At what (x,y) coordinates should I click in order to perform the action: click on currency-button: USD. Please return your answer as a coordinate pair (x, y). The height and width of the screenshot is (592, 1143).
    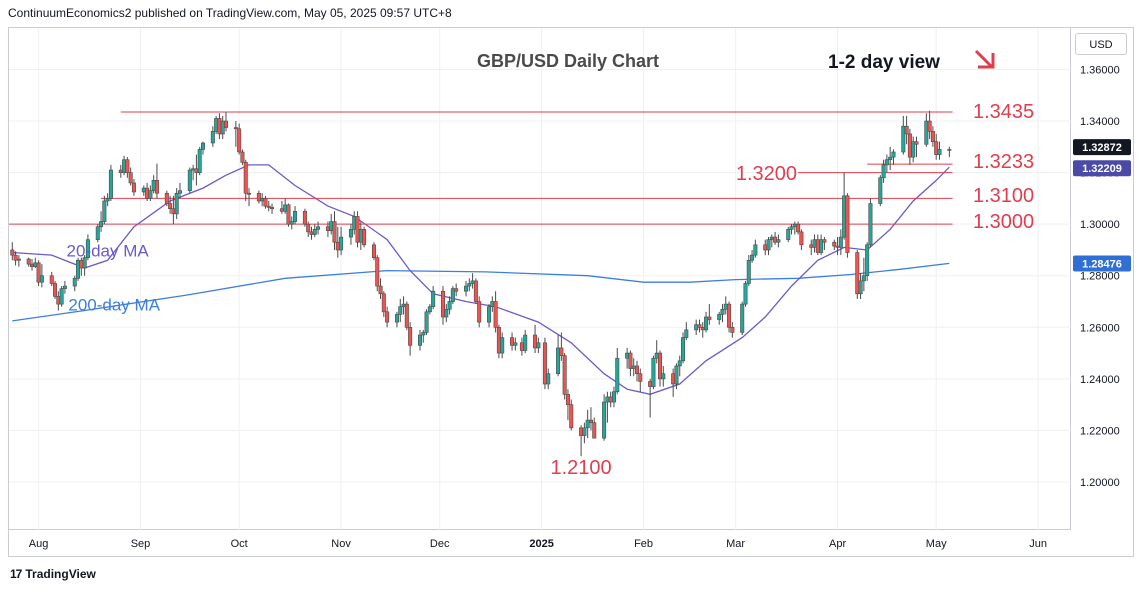
    Looking at the image, I should click on (1101, 44).